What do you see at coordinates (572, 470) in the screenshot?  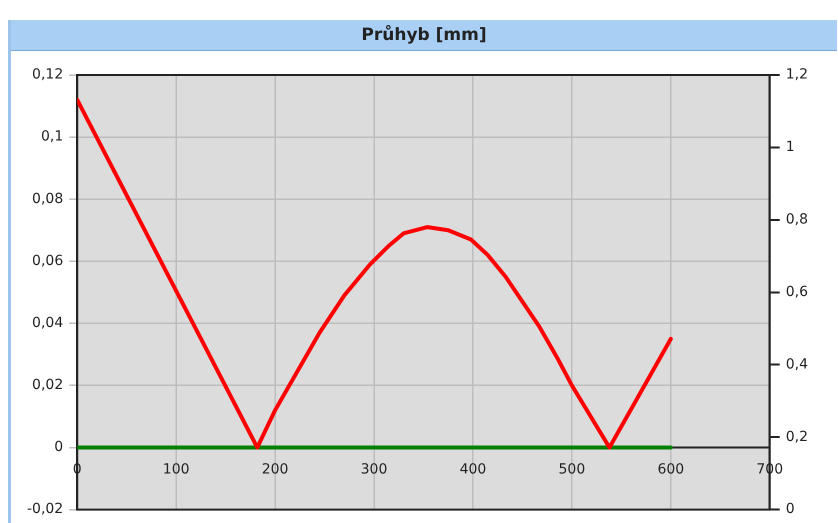 I see `x-tick-label: 500` at bounding box center [572, 470].